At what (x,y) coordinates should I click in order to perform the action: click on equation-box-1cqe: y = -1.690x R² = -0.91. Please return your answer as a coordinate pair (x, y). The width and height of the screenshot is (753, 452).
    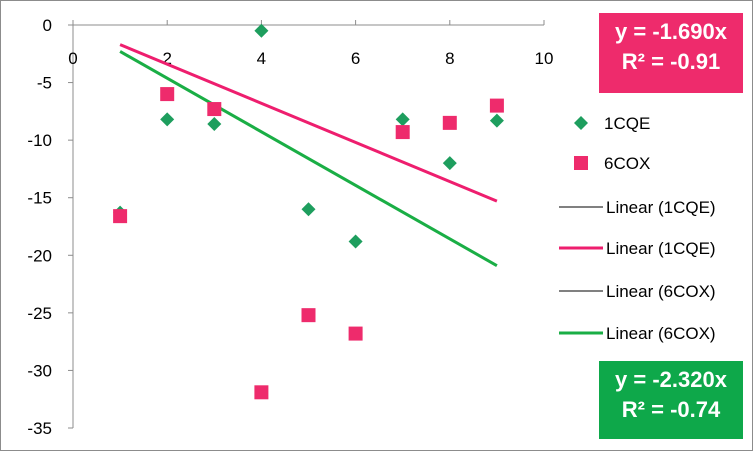
    Looking at the image, I should click on (671, 53).